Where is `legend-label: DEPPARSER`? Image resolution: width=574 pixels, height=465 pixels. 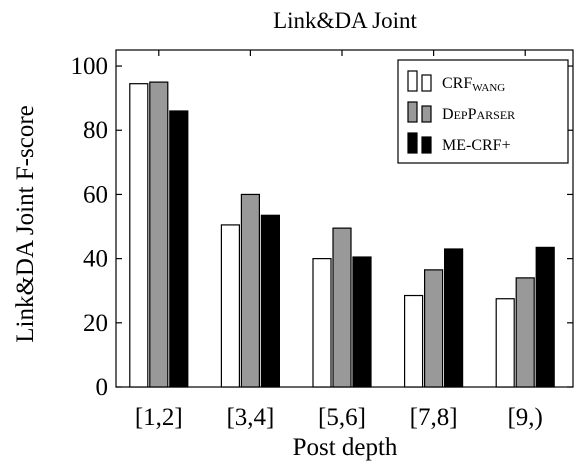
legend-label: DEPPARSER is located at coordinates (478, 114).